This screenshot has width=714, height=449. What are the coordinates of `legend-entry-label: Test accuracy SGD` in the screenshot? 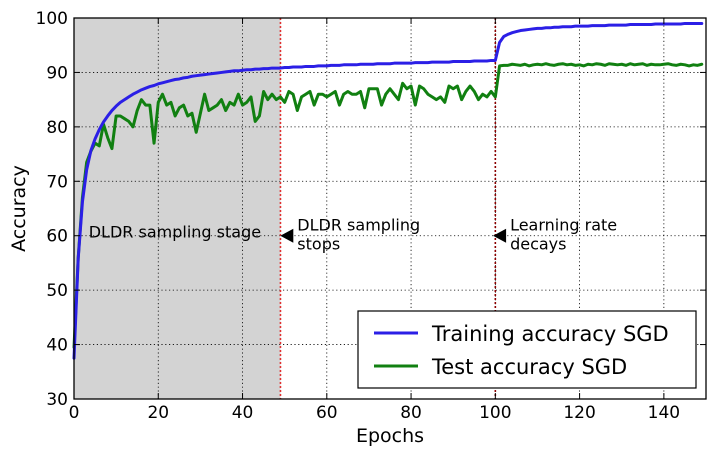 It's located at (529, 367).